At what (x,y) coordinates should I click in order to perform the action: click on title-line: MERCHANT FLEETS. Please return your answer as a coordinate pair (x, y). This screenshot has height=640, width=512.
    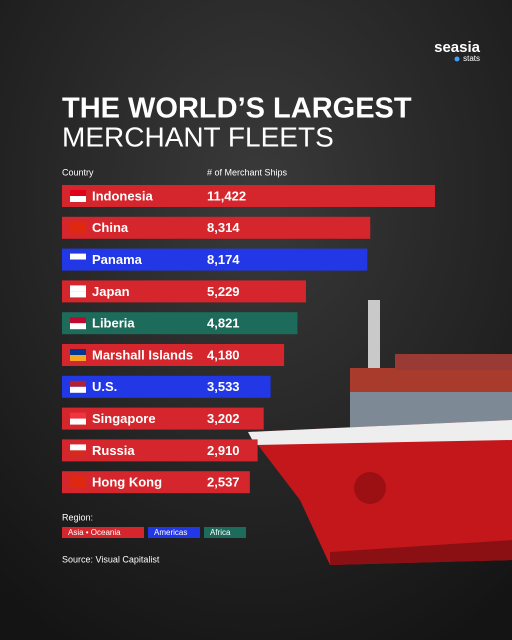
    Looking at the image, I should click on (198, 136).